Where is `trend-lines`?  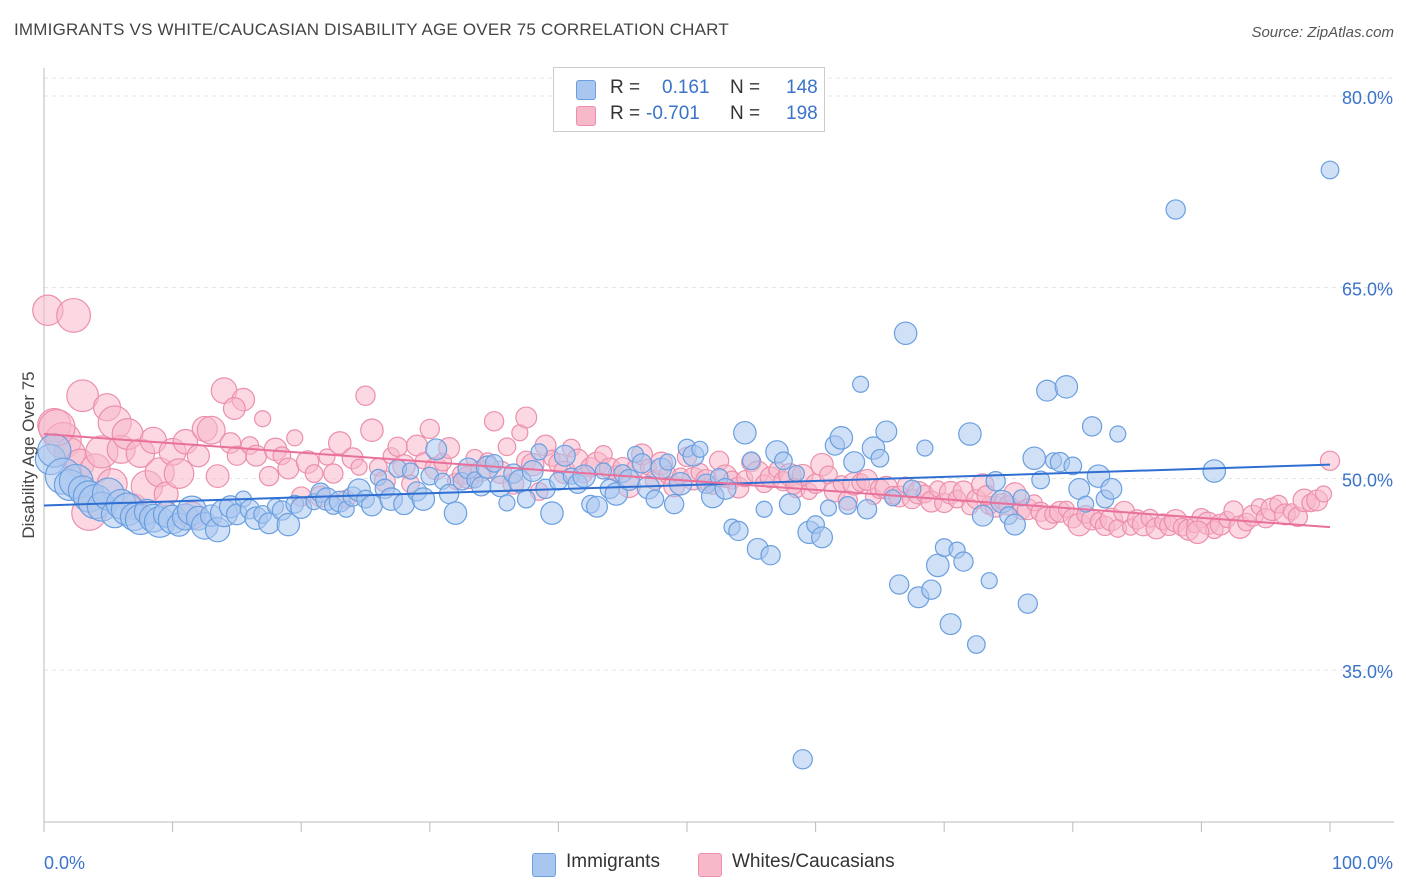
trend-lines is located at coordinates (687, 481).